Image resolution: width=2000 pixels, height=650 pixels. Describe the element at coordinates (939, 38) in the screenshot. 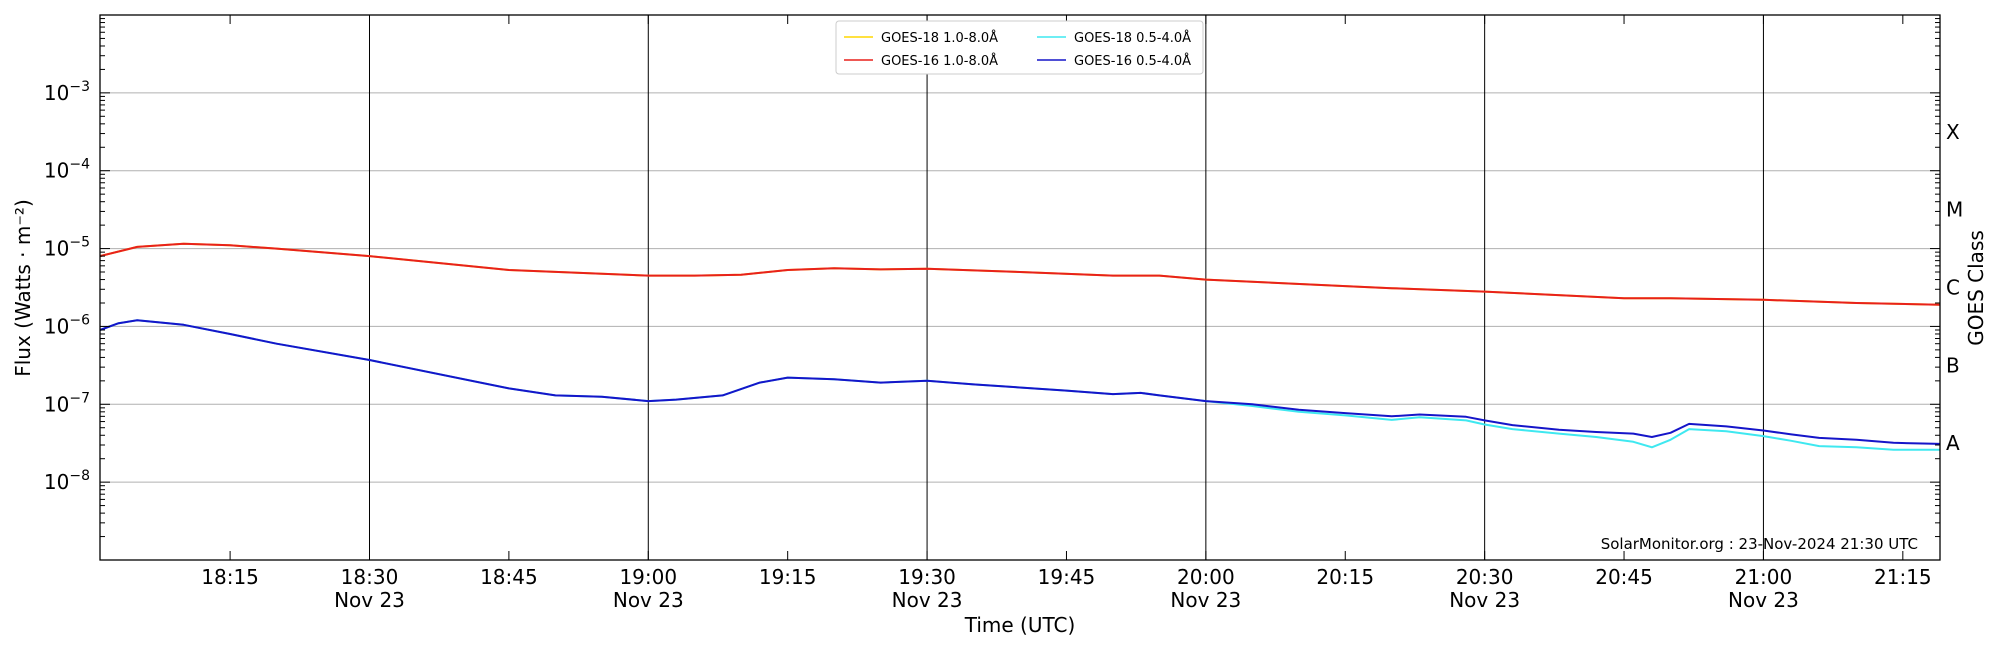

I see `legend-label-goes18-long: GOES-18 1.0-8.0Å` at that location.